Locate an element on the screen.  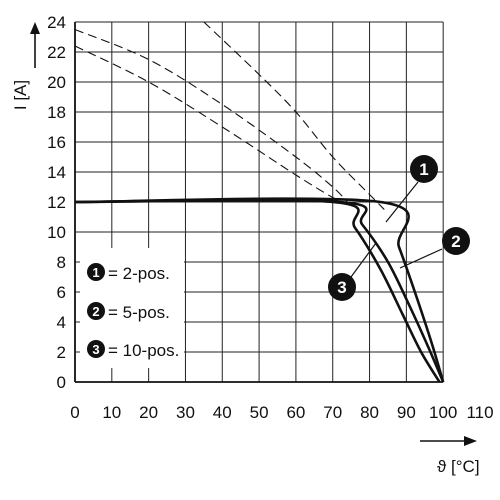
callout-1: 1 is located at coordinates (411, 189).